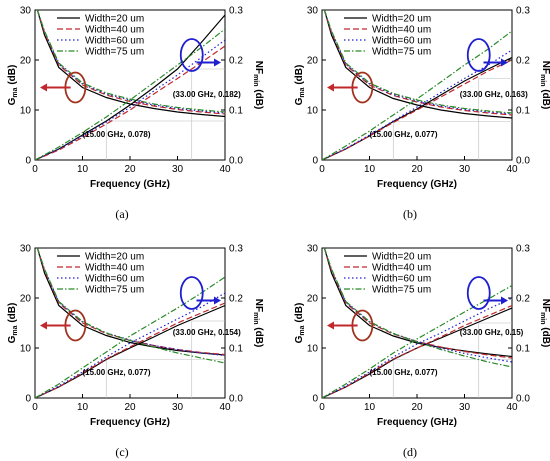 This screenshot has height=461, width=550. I want to click on annotation-label: (33.00 GHz, 0.163), so click(494, 94).